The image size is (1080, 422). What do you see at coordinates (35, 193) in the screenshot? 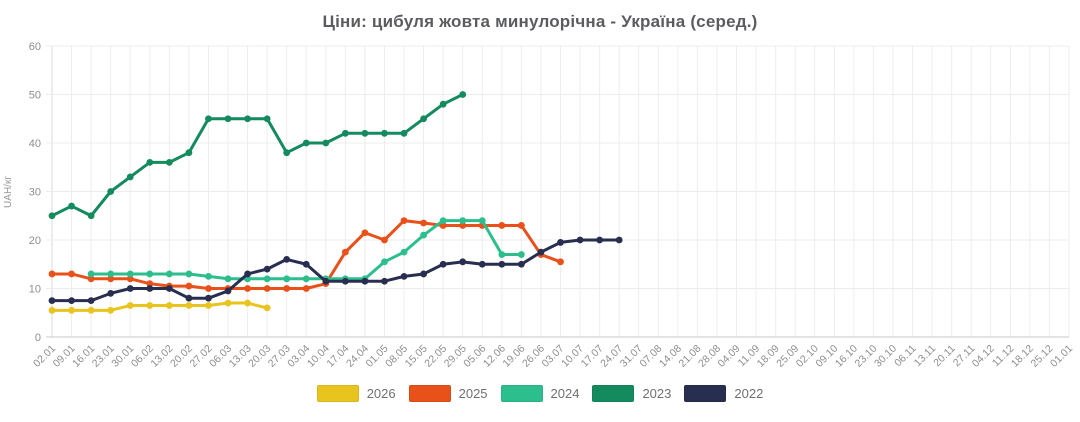
I see `y-tick-label: 30` at bounding box center [35, 193].